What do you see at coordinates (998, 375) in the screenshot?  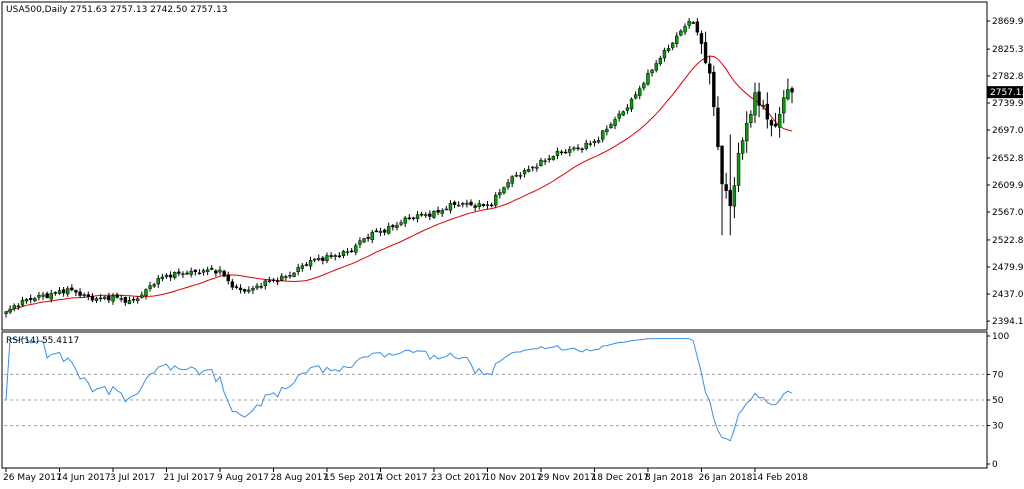 I see `rsi-tick-label: 70` at bounding box center [998, 375].